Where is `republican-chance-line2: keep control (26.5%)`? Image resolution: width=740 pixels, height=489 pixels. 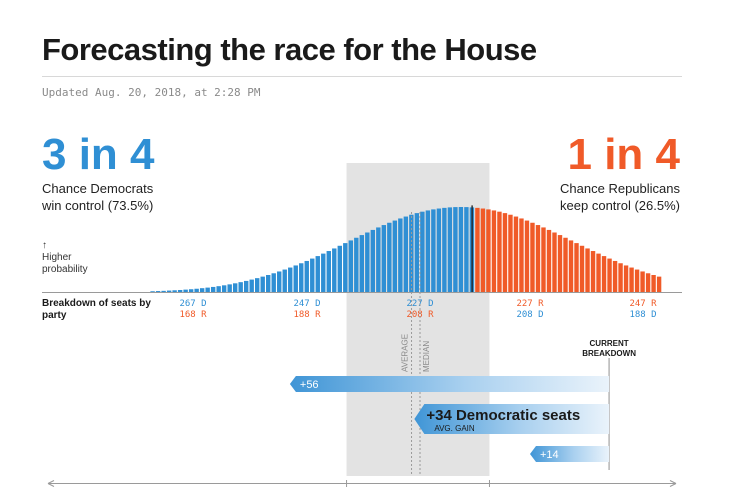
republican-chance-line2: keep control (26.5%) is located at coordinates (620, 205).